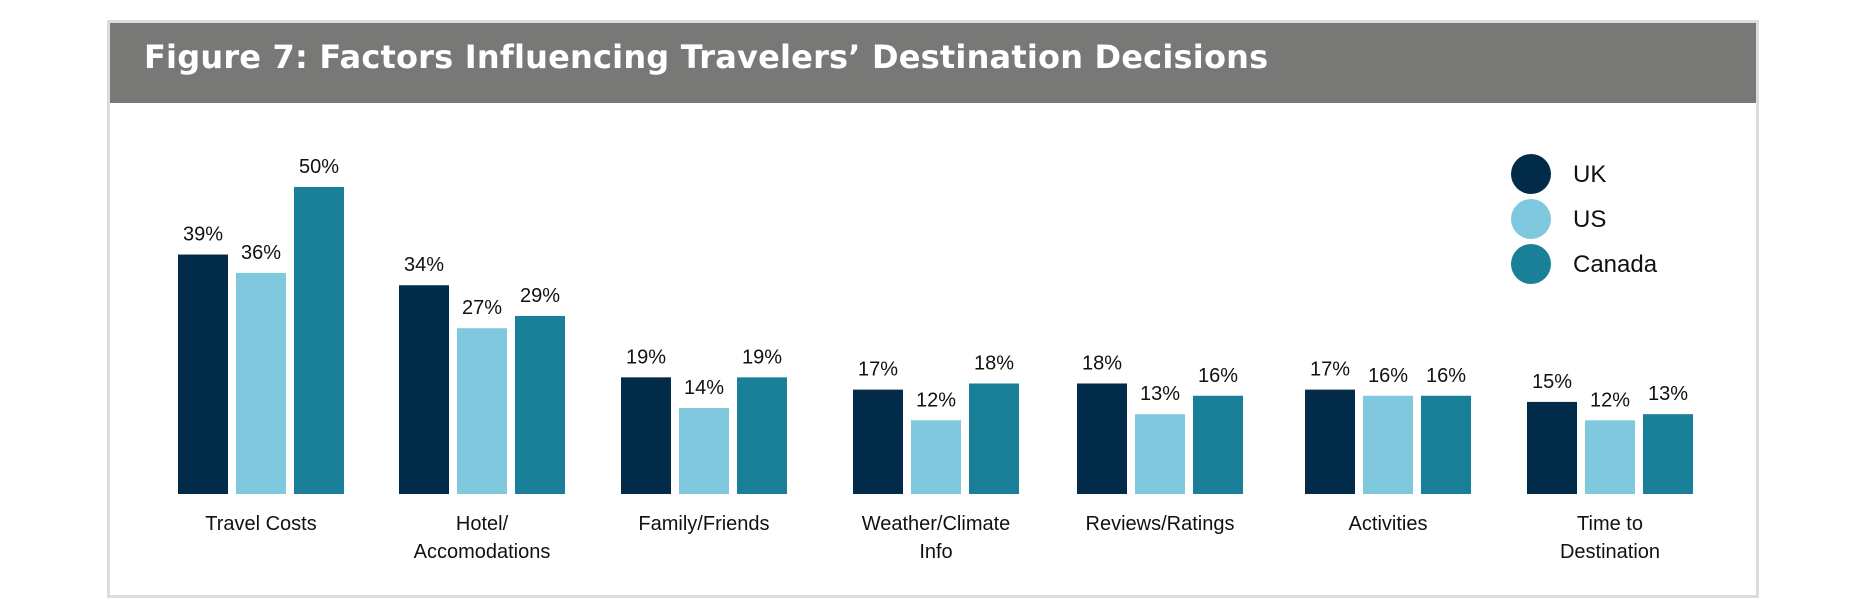 The width and height of the screenshot is (1869, 613). What do you see at coordinates (203, 235) in the screenshot?
I see `data-label: 39%` at bounding box center [203, 235].